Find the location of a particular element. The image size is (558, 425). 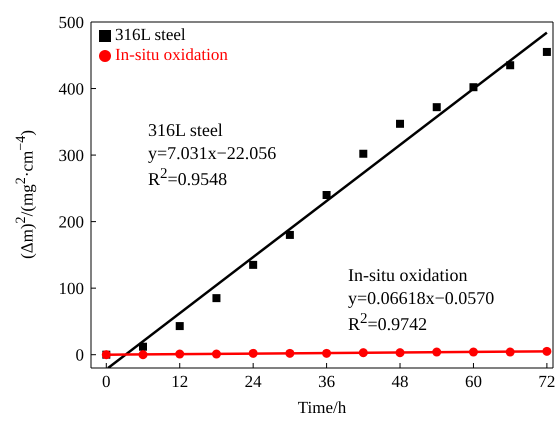

x-axis-title: Time/h is located at coordinates (322, 407).